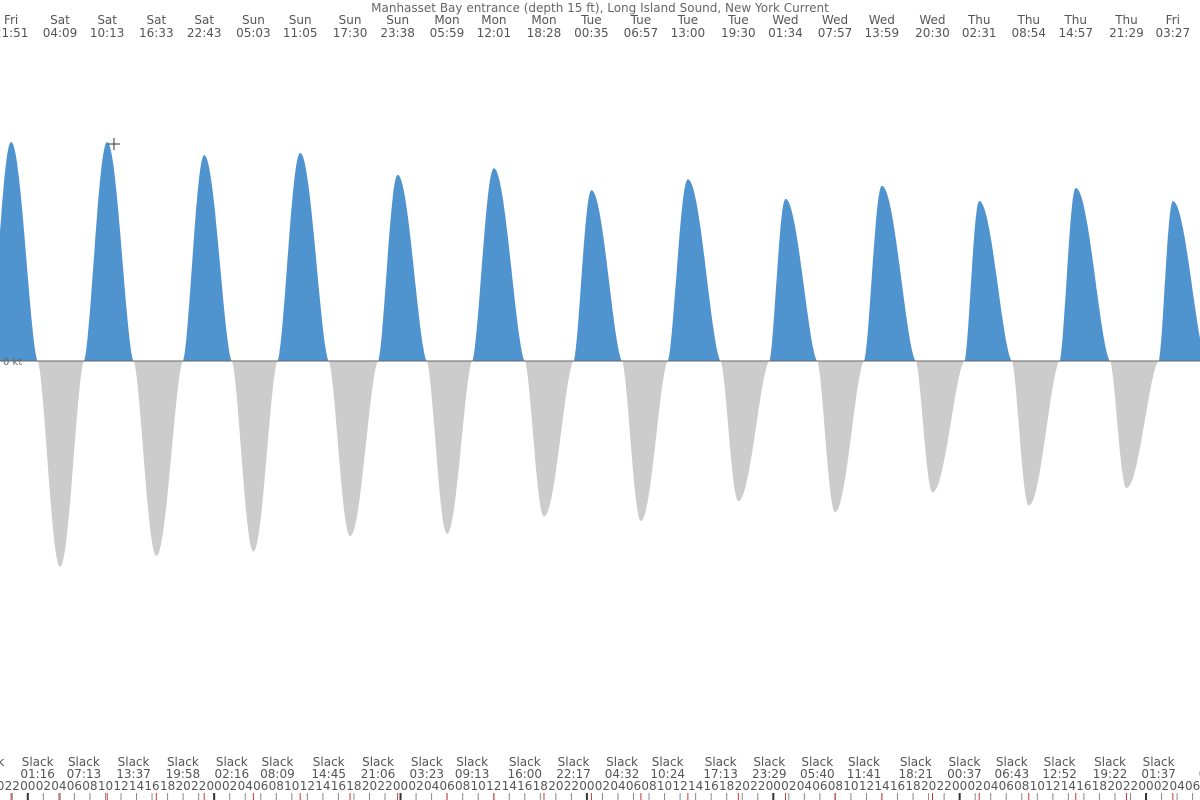 This screenshot has width=1200, height=800. Describe the element at coordinates (253, 33) in the screenshot. I see `peak-time-label: 05:03` at that location.